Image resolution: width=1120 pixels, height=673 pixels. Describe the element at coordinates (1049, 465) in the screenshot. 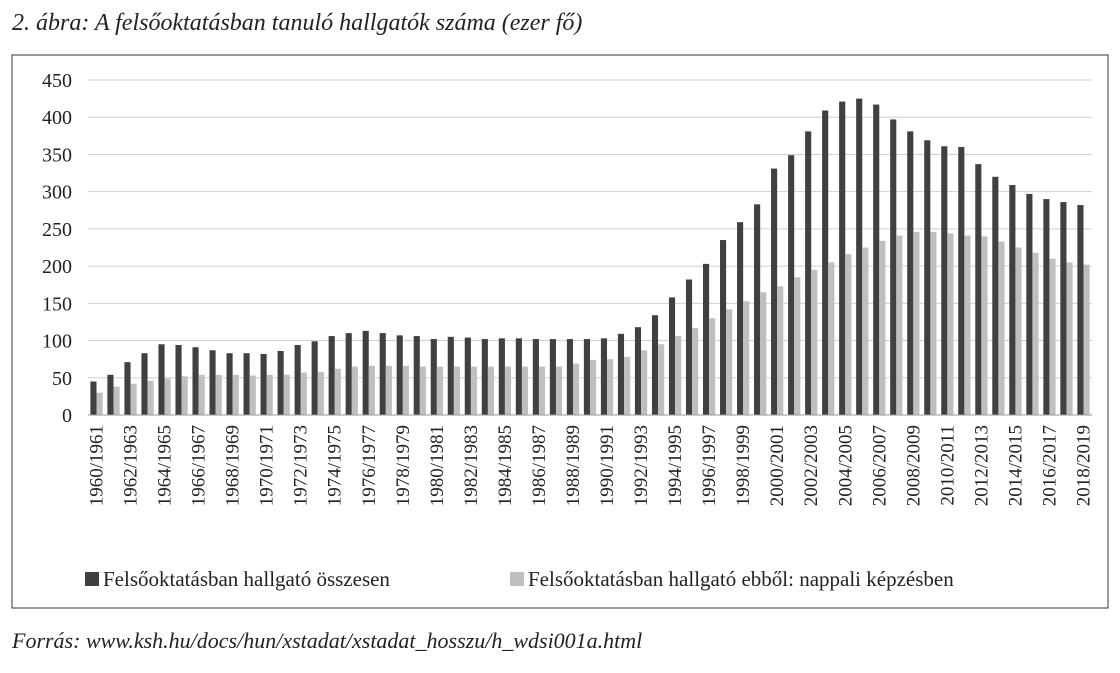

I see `x-tick-label: 2016/2017` at that location.